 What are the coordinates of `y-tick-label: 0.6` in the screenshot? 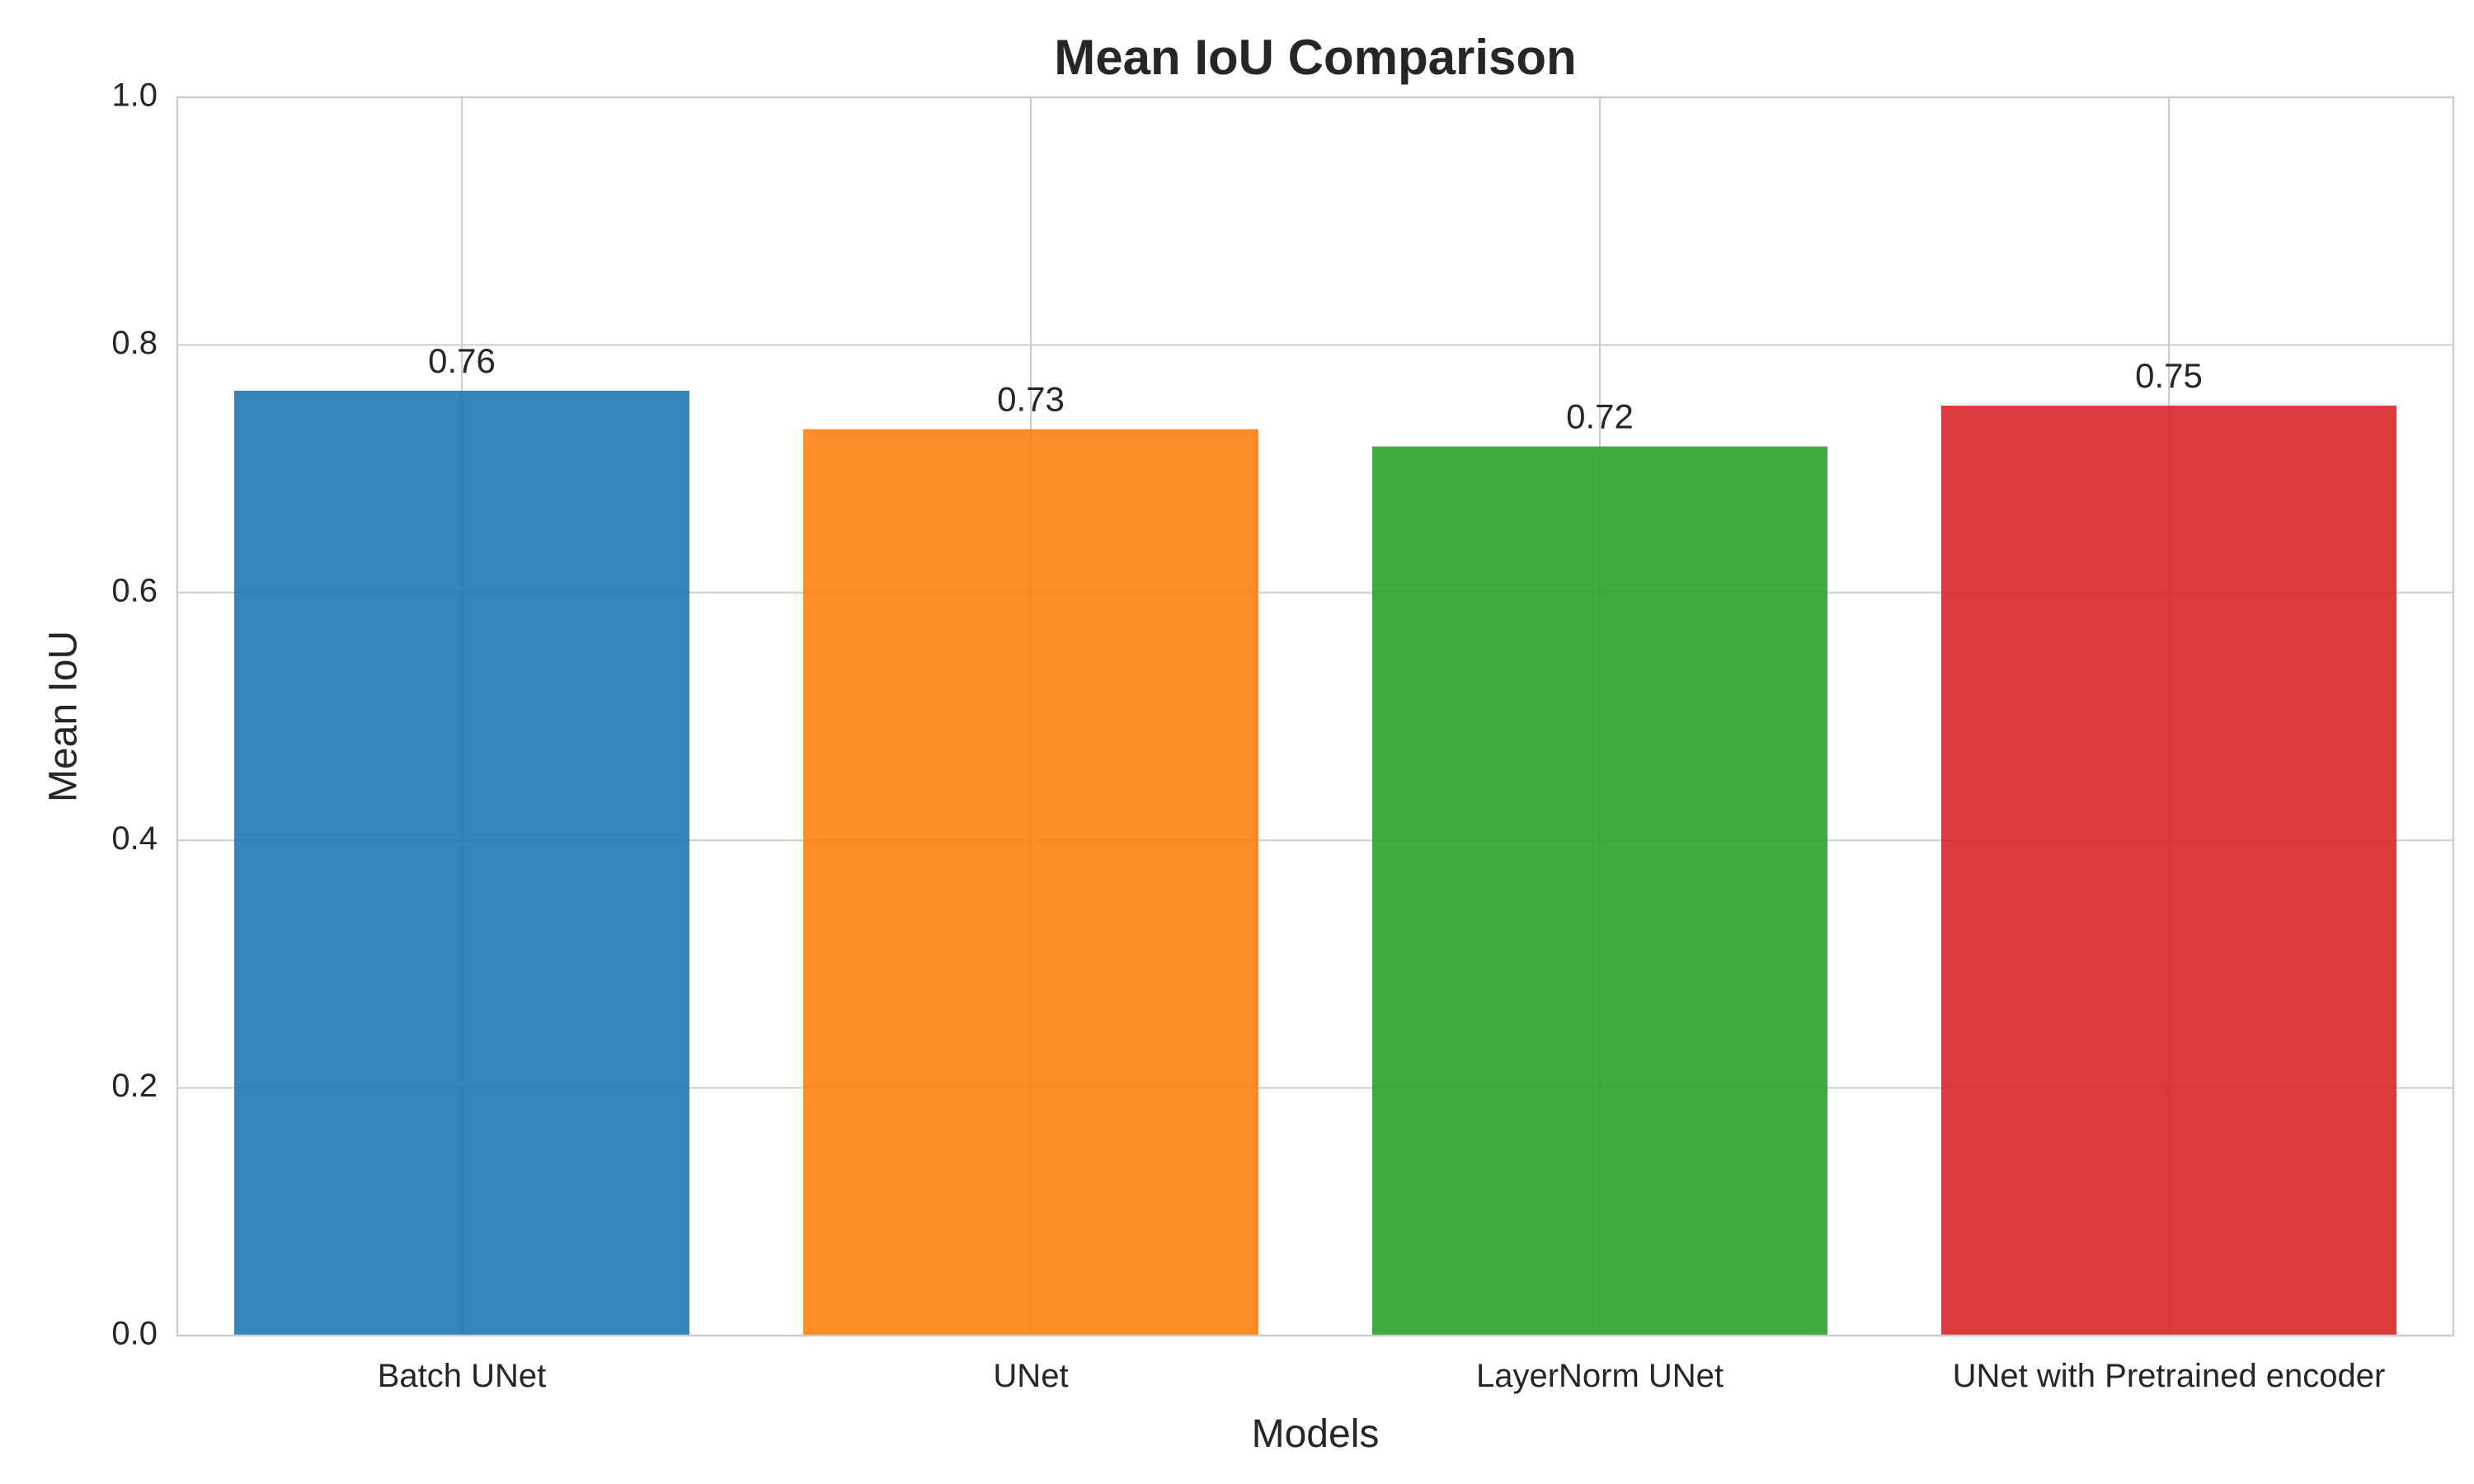 It's located at (134, 590).